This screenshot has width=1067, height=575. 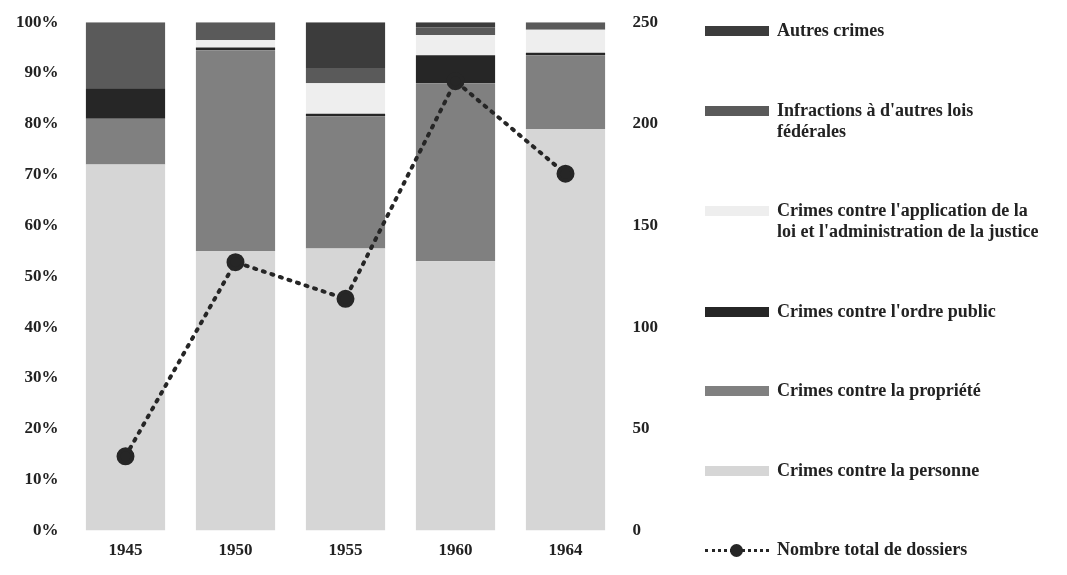 What do you see at coordinates (645, 21) in the screenshot?
I see `y2-tick-label: 250` at bounding box center [645, 21].